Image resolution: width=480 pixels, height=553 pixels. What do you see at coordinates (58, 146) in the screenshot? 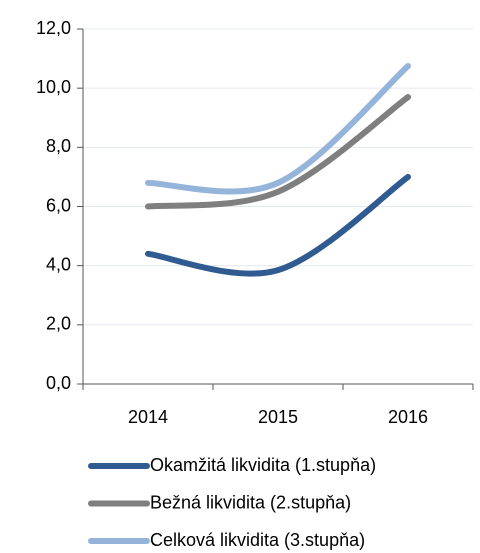
I see `y-tick-label: 8,0` at bounding box center [58, 146].